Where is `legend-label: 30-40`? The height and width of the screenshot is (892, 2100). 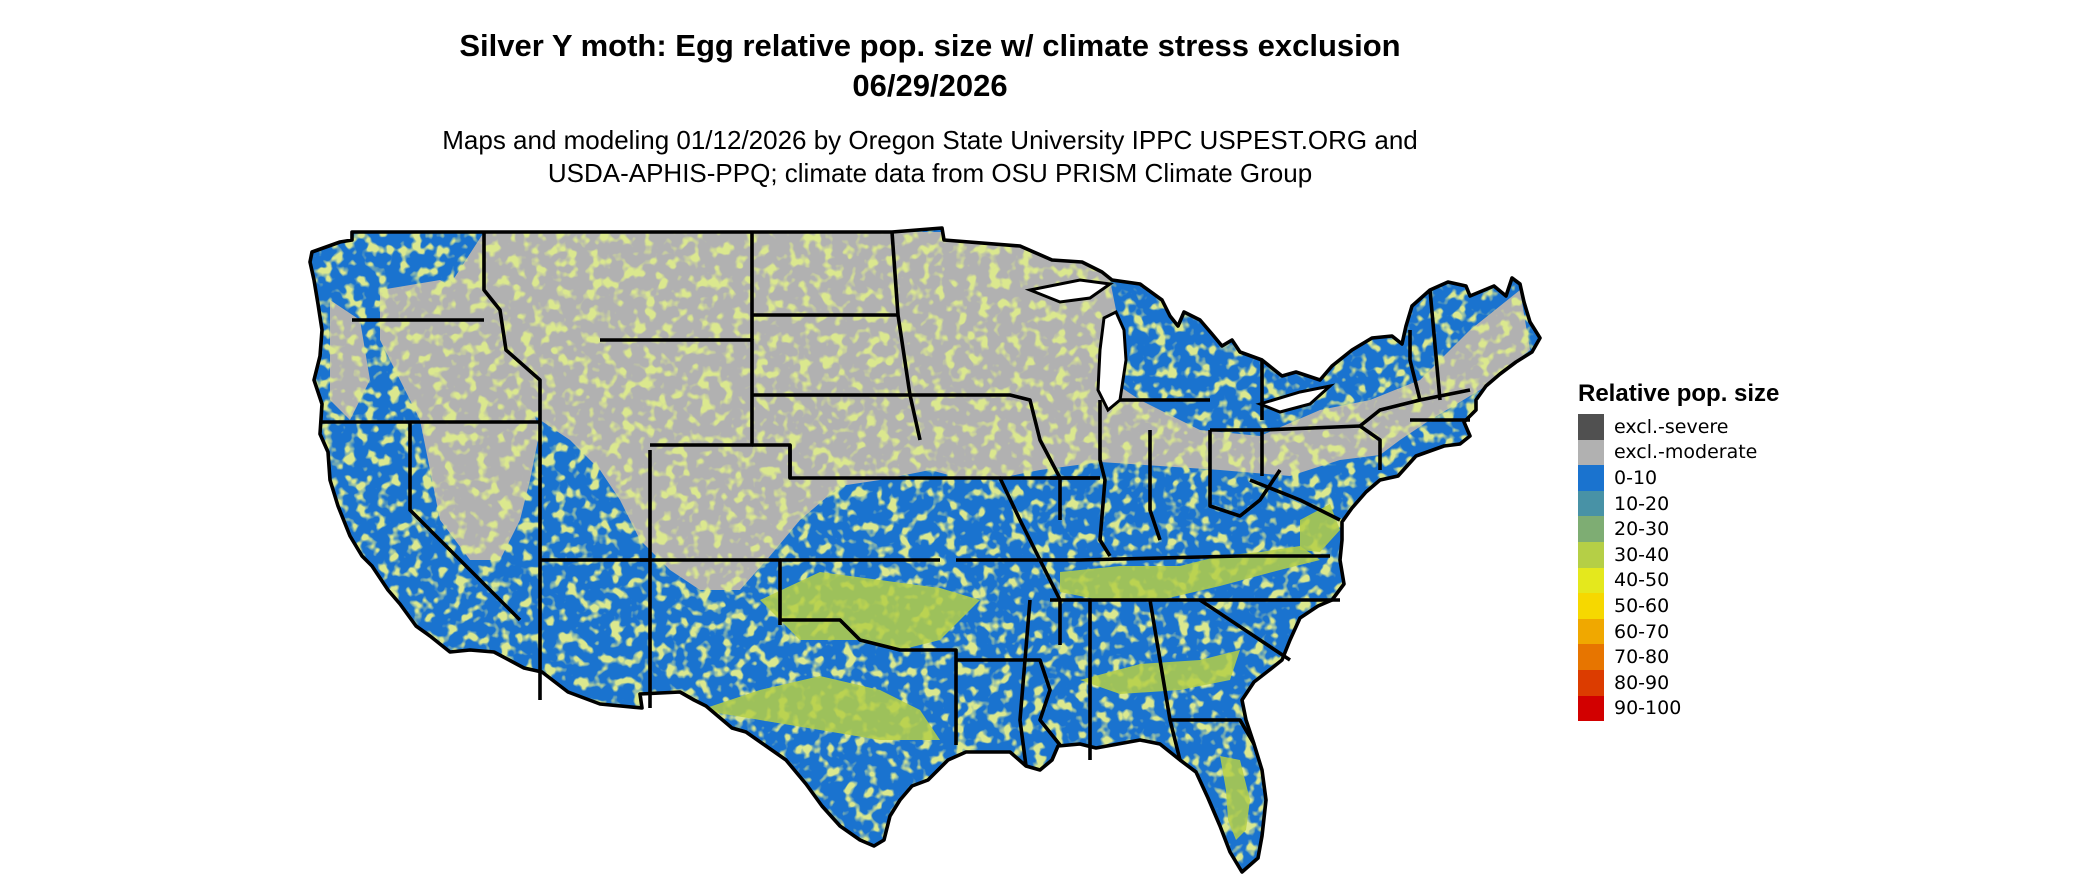
legend-label: 30-40 is located at coordinates (1642, 554).